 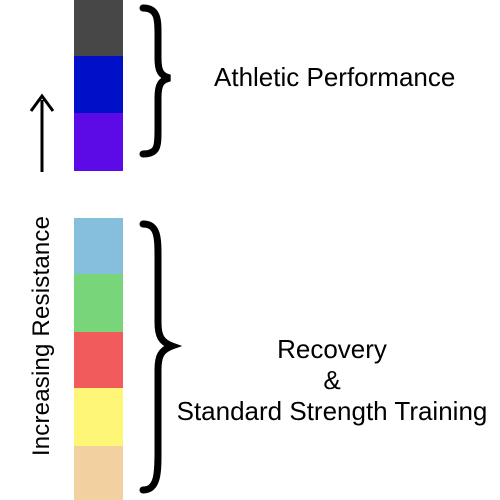 I want to click on recovery-line-3: Standard Strength Training, so click(x=332, y=411).